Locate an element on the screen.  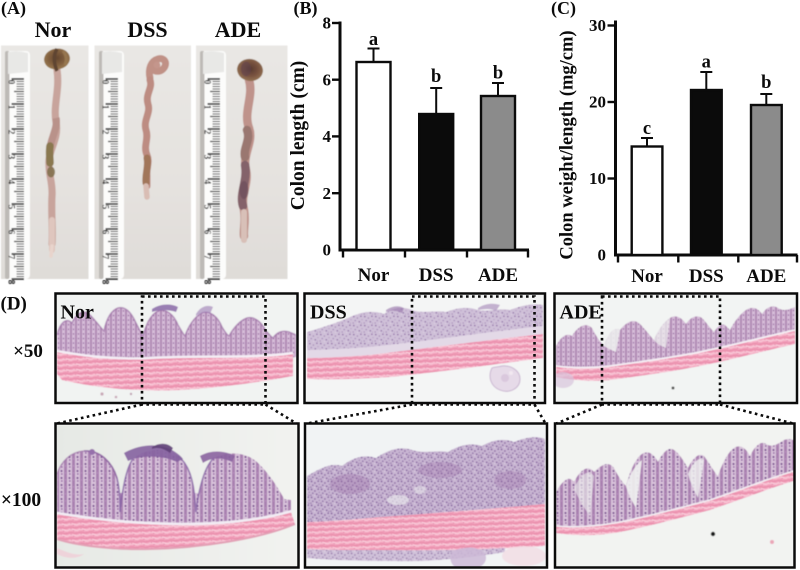
svg-text: (A) is located at coordinates (13, 9).